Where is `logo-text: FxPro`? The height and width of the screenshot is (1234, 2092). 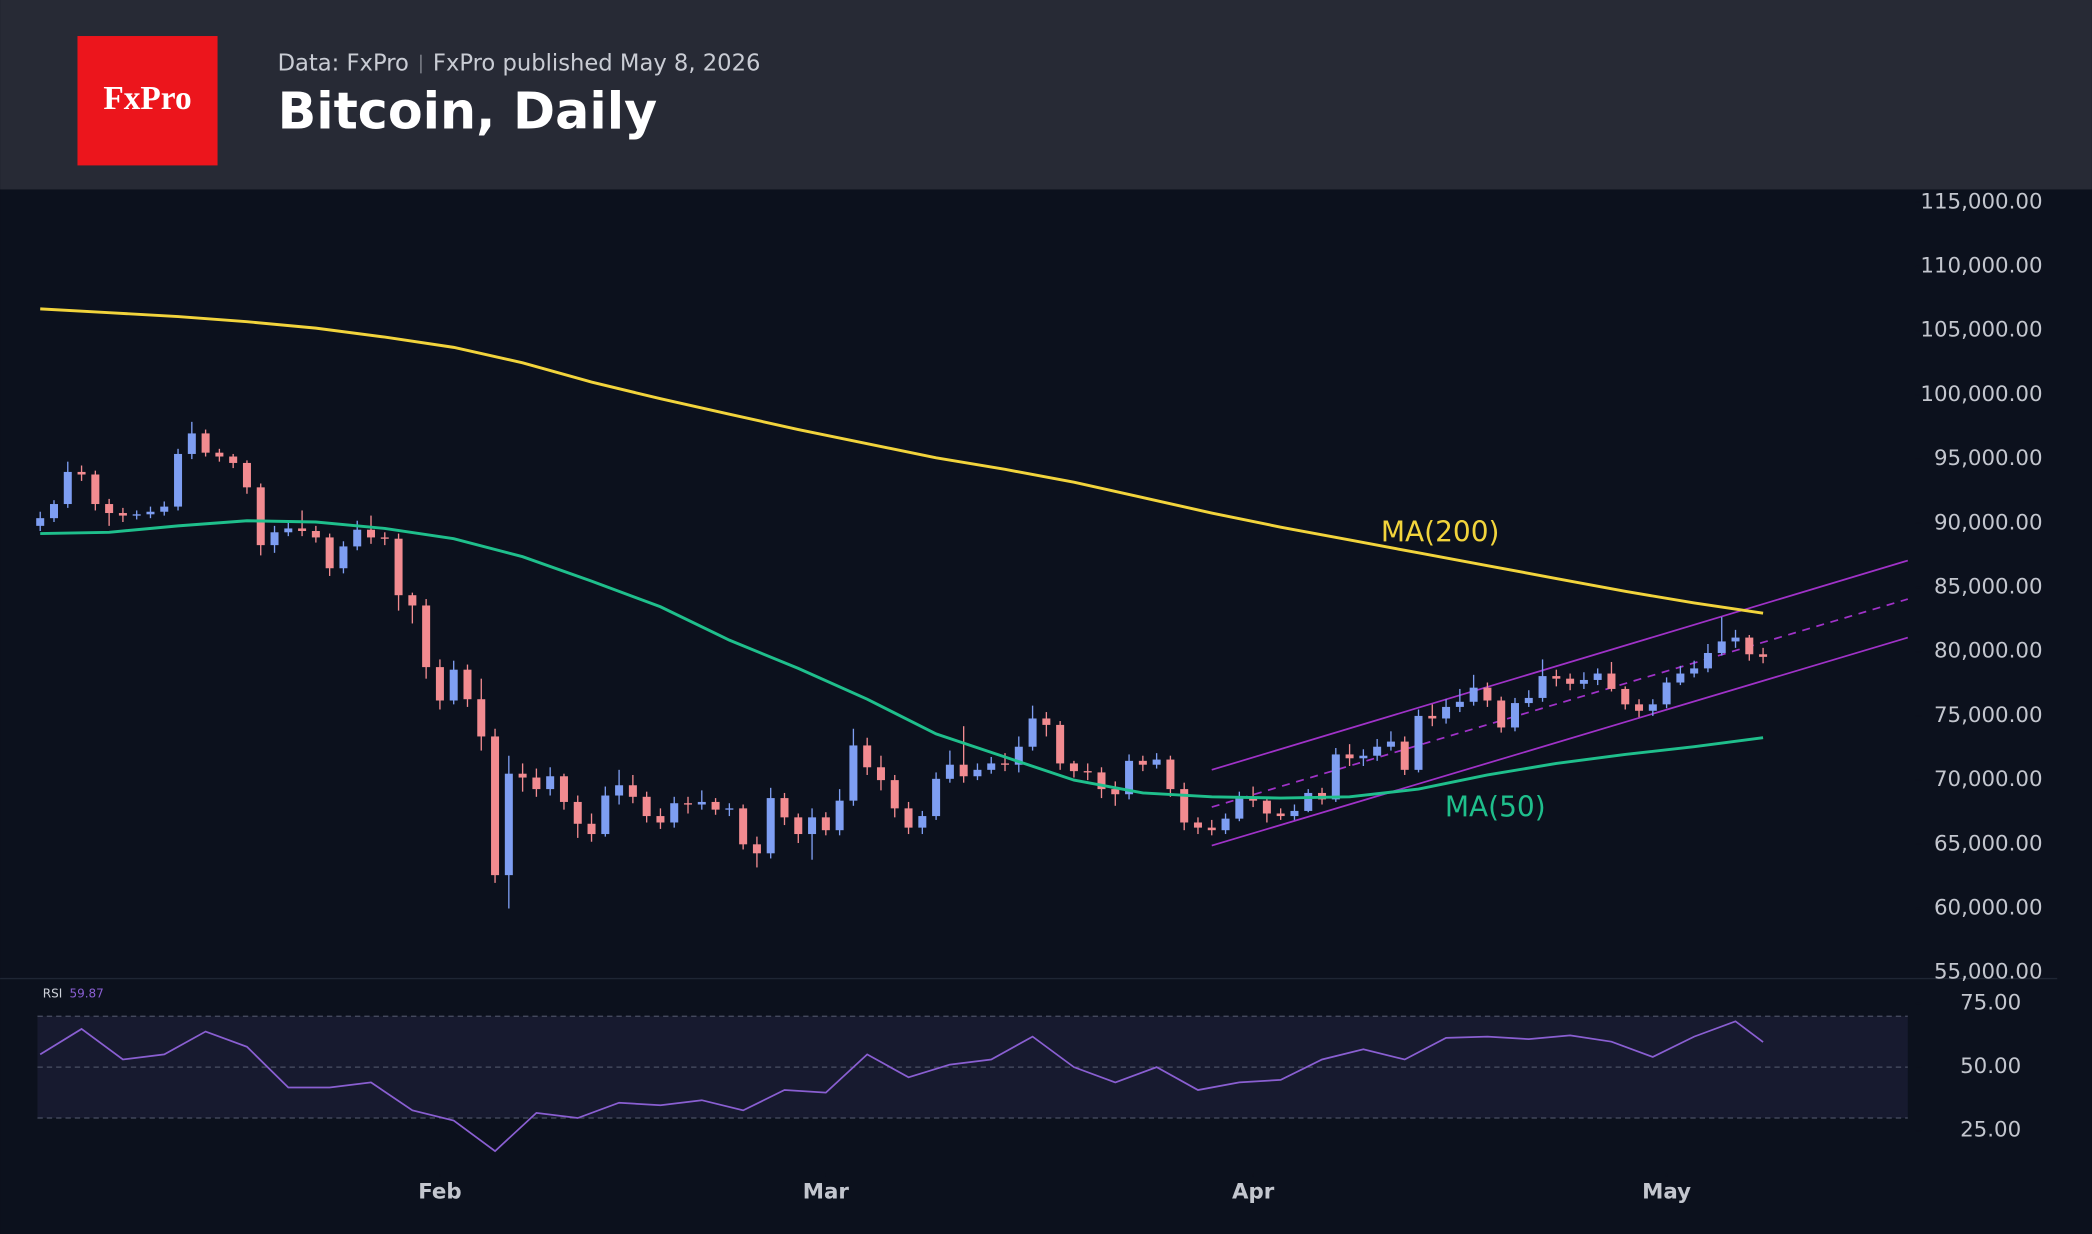 logo-text: FxPro is located at coordinates (147, 98).